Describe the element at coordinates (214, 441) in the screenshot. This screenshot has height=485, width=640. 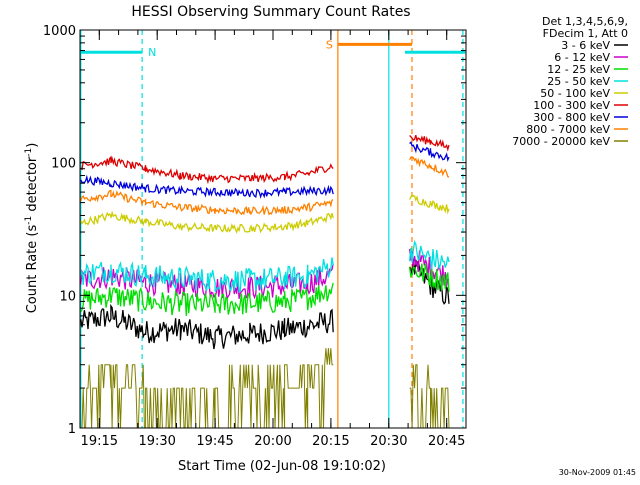
I see `x-tick-label: 19:45` at that location.